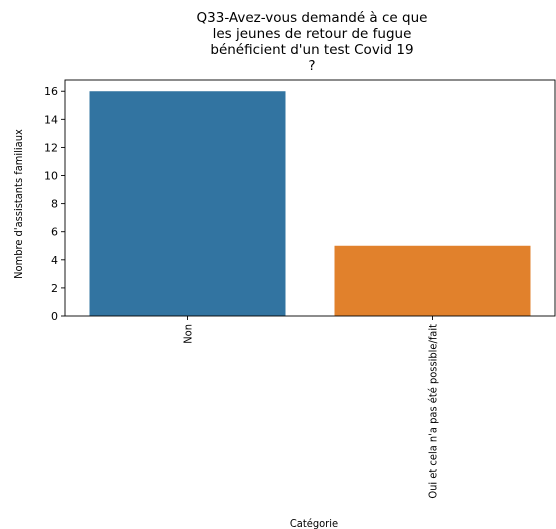 The width and height of the screenshot is (556, 529). I want to click on y-tick-label: 8, so click(54, 204).